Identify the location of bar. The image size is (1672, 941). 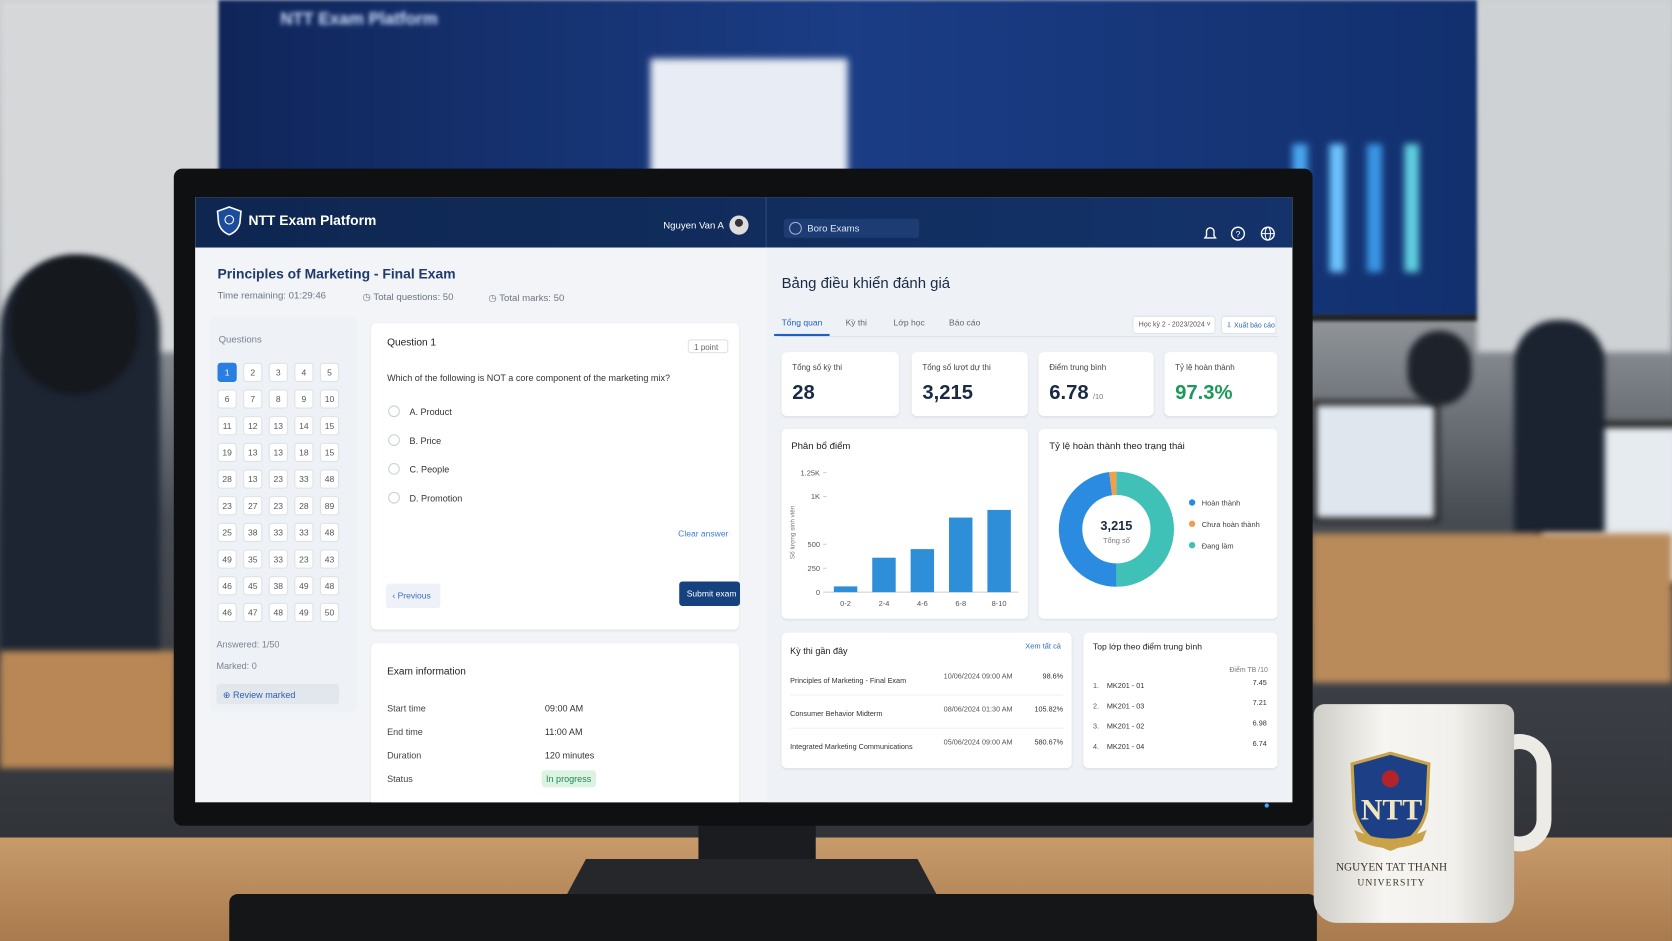
(845, 589).